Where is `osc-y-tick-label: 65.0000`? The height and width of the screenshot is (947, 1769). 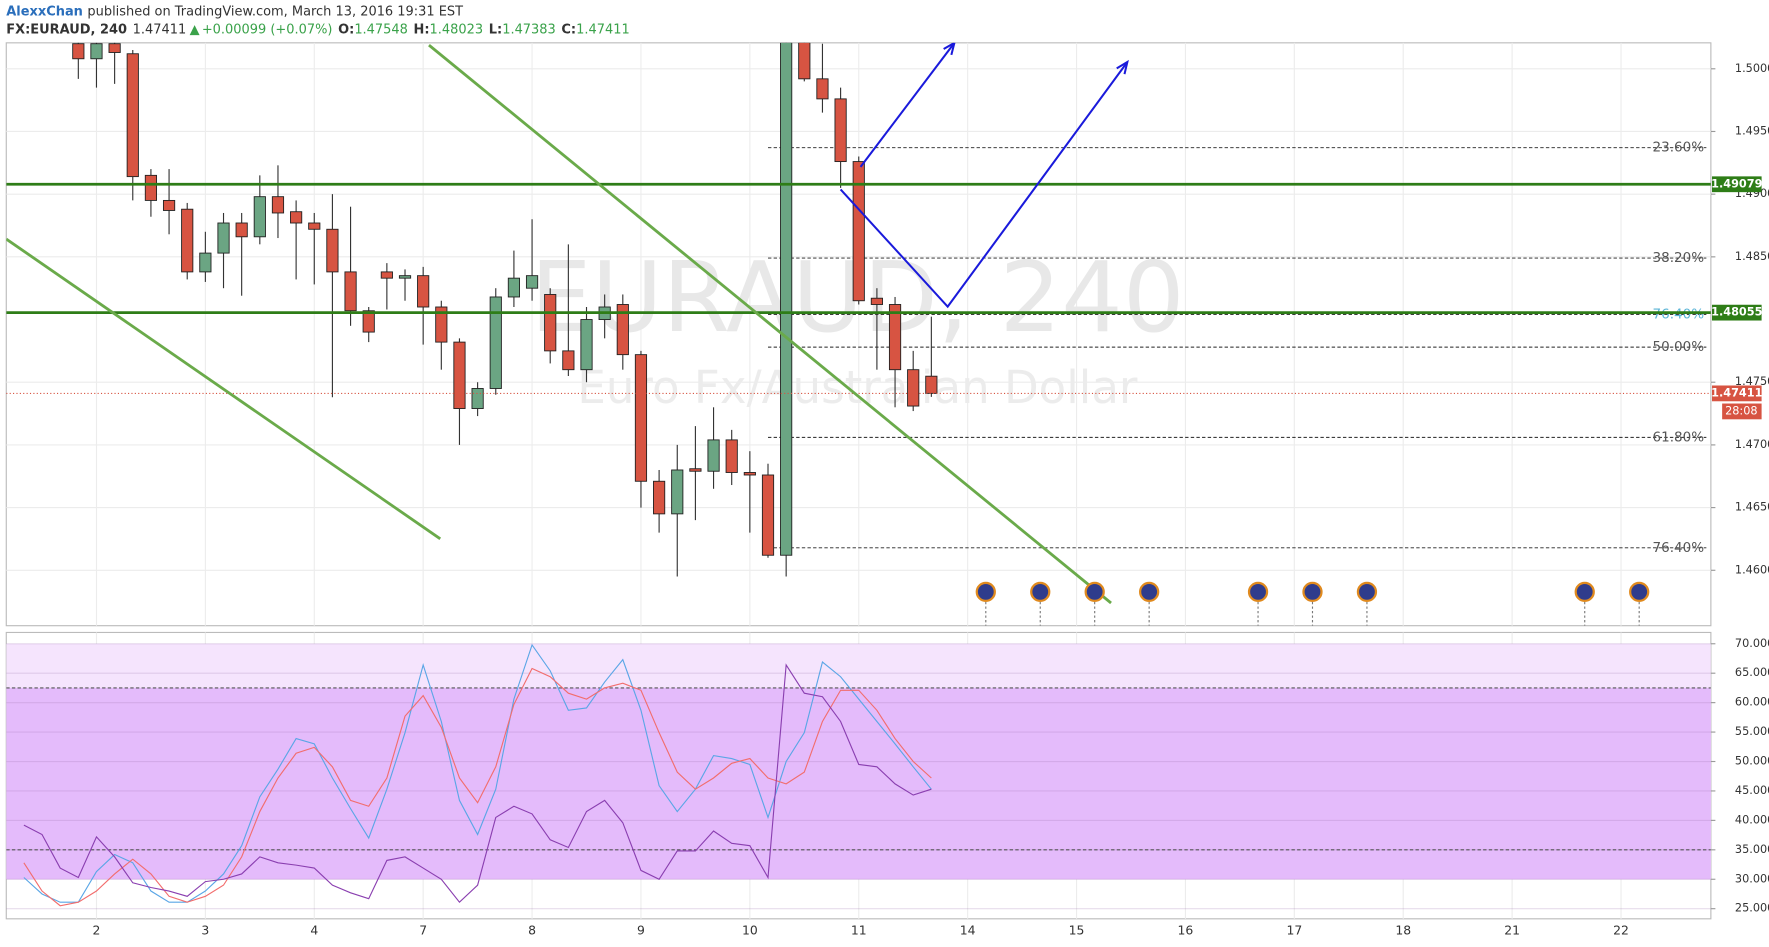
osc-y-tick-label: 65.0000 is located at coordinates (1752, 672).